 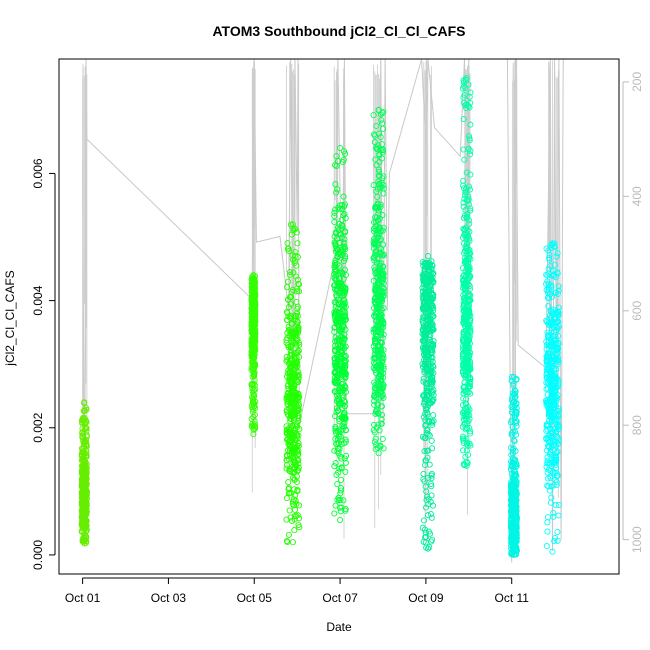 What do you see at coordinates (38, 555) in the screenshot?
I see `y-tick-label: 0.000` at bounding box center [38, 555].